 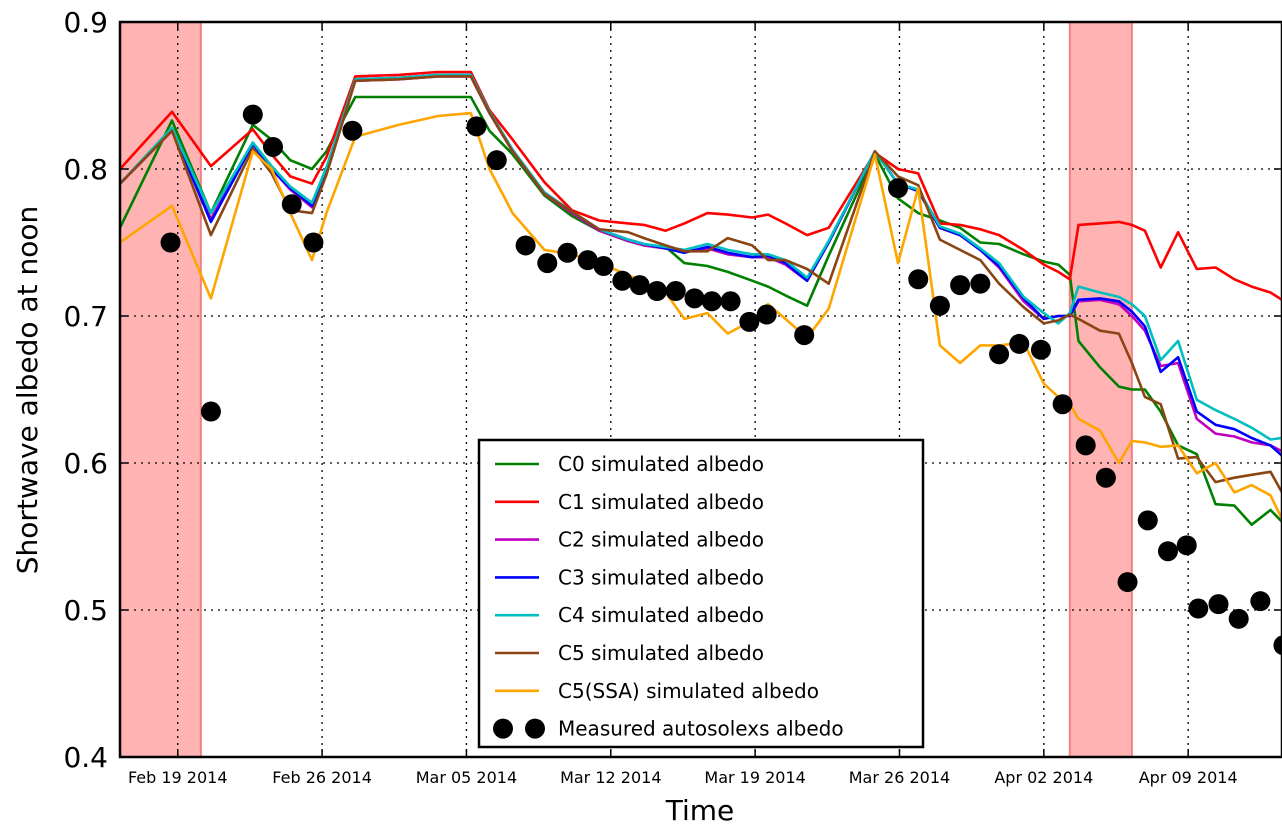 What do you see at coordinates (85, 610) in the screenshot?
I see `y-tick-label: 0.5` at bounding box center [85, 610].